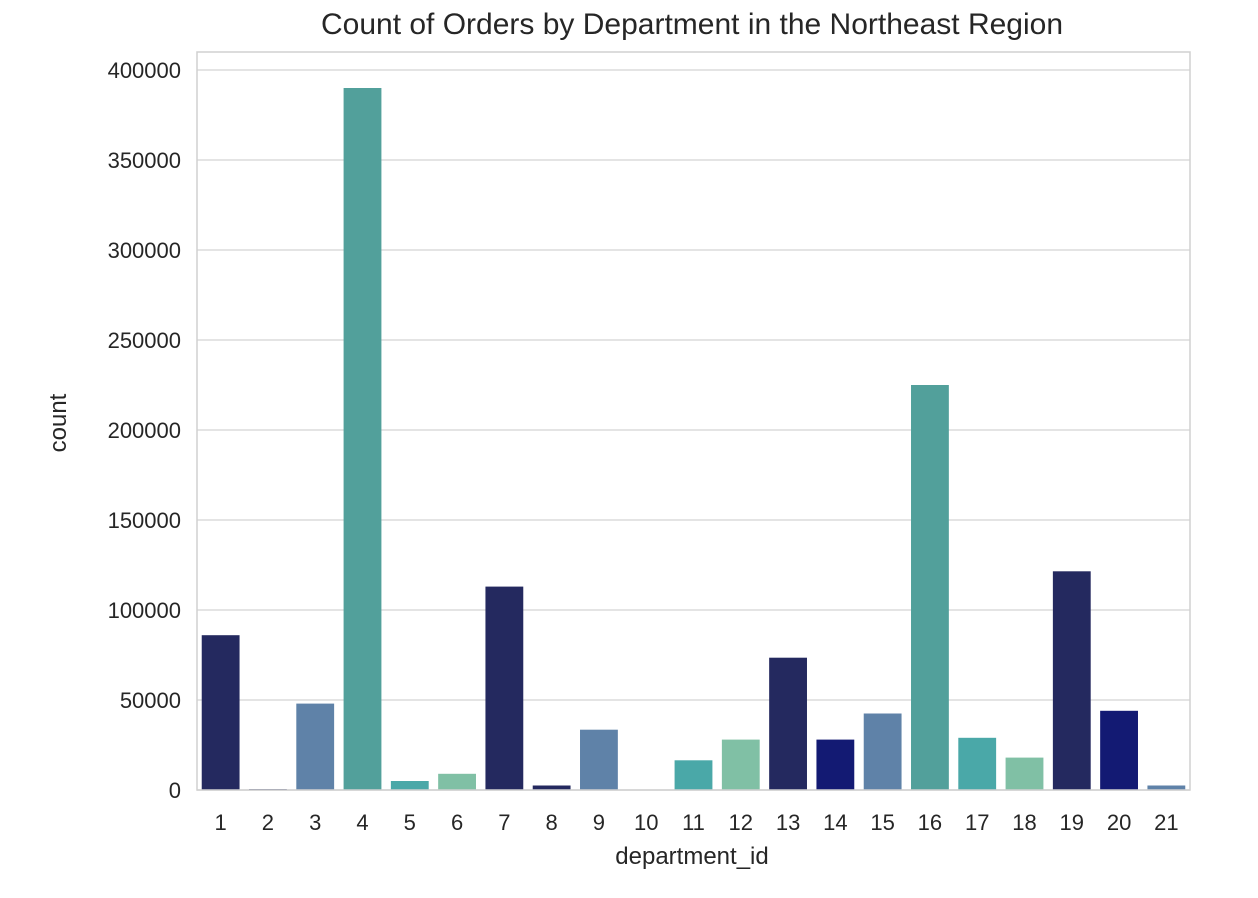 The width and height of the screenshot is (1258, 898). I want to click on y-tick-label: 350000, so click(144, 160).